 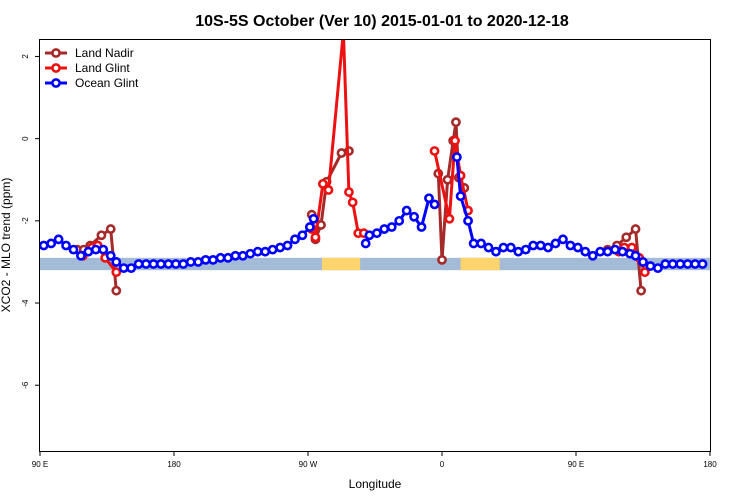 What do you see at coordinates (374, 460) in the screenshot?
I see `x-axis: 90 E 180 90 W 0 90 E 180` at bounding box center [374, 460].